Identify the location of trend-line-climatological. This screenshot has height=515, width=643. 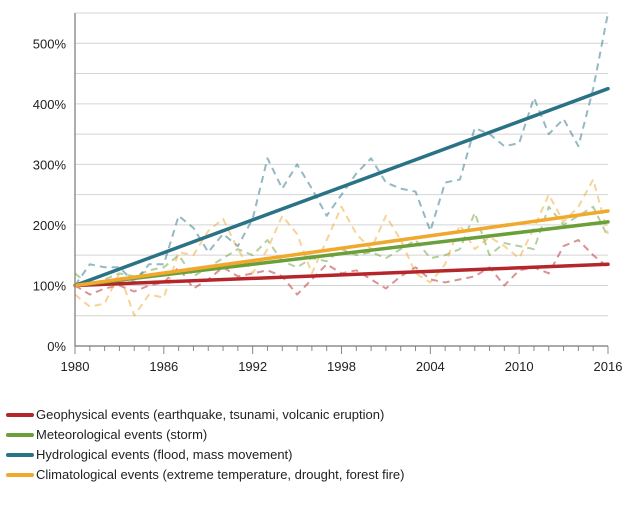
(341, 248).